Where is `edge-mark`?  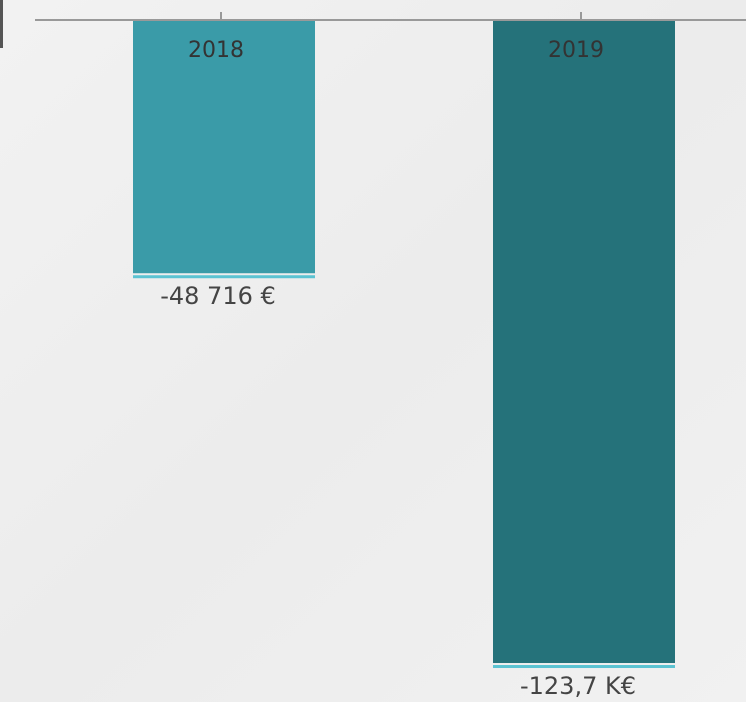
edge-mark is located at coordinates (1, 24).